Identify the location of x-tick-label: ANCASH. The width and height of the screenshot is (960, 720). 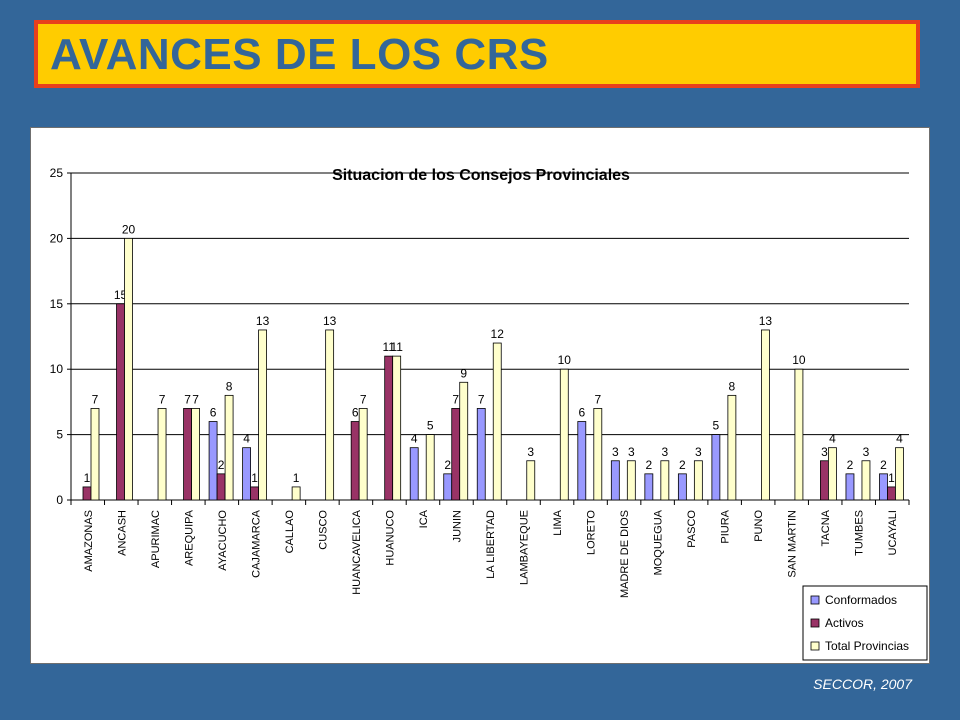
(122, 533).